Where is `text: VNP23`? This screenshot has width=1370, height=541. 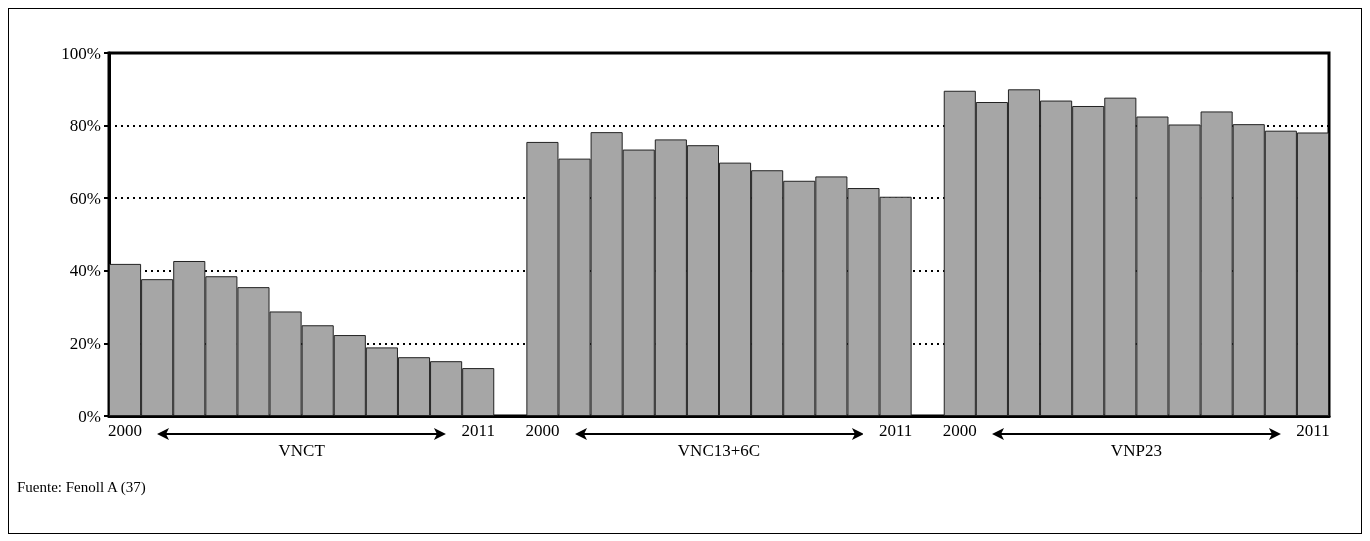
text: VNP23 is located at coordinates (1136, 450).